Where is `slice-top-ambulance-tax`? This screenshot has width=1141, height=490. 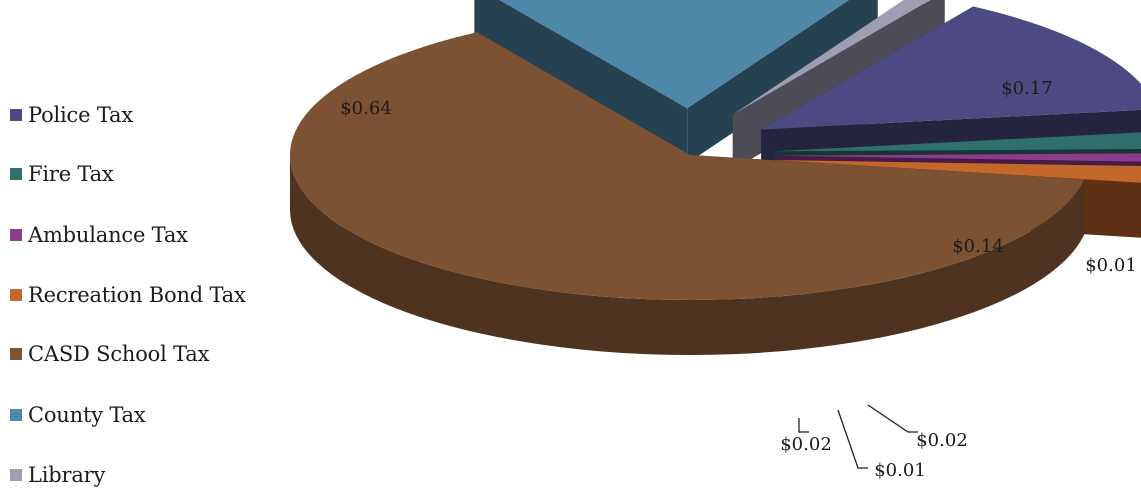 slice-top-ambulance-tax is located at coordinates (957, 157).